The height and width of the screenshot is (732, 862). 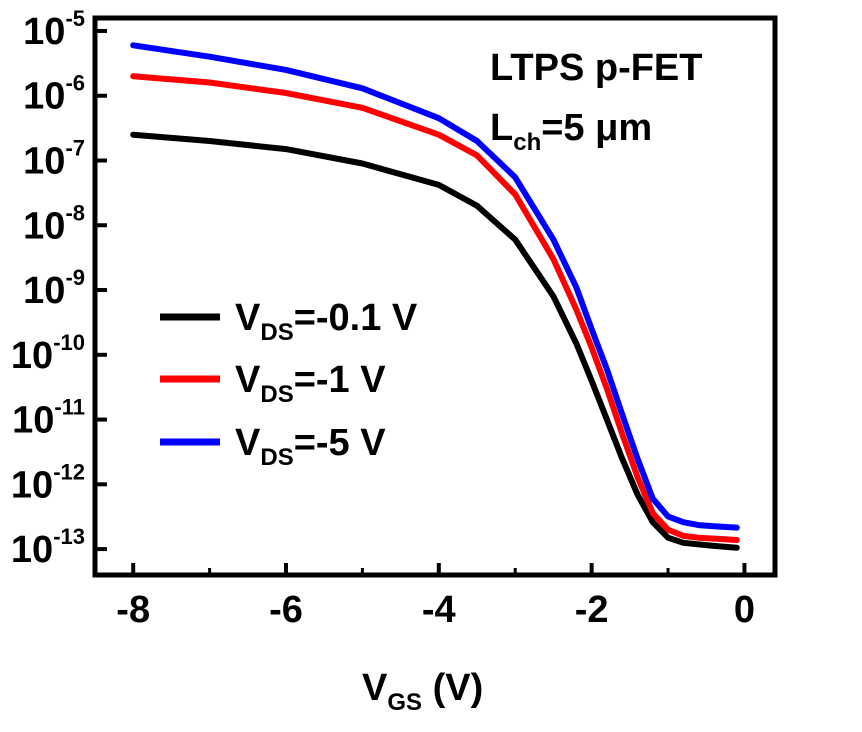 I want to click on y-tick-label-exponent: -9, so click(x=75, y=277).